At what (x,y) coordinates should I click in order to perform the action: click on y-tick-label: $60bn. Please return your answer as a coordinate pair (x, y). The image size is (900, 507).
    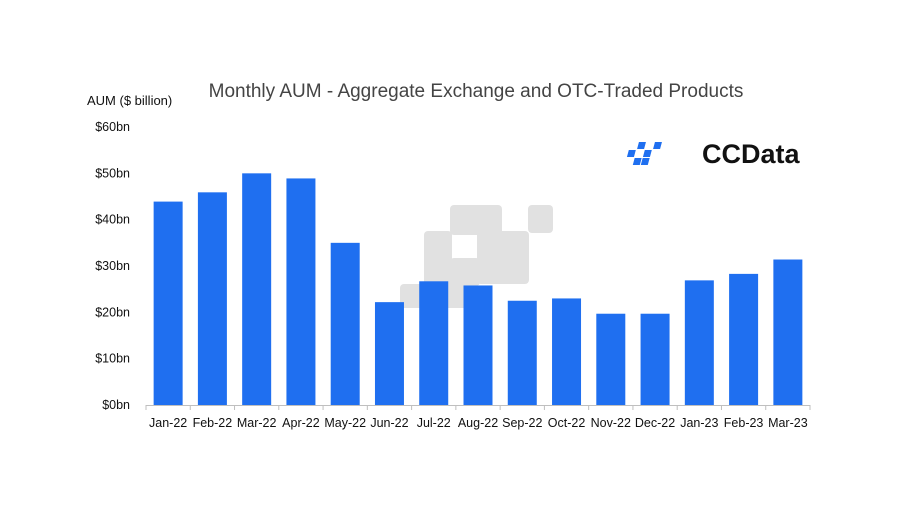
    Looking at the image, I should click on (112, 127).